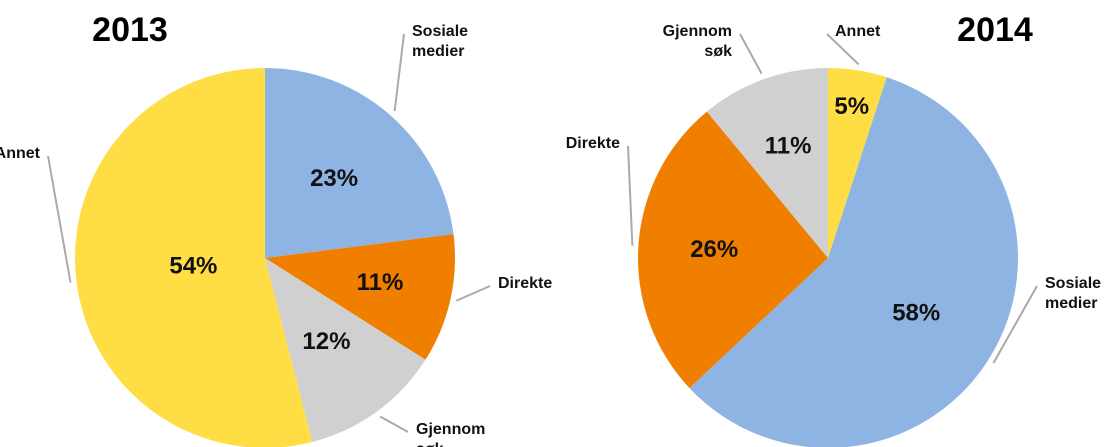 Image resolution: width=1115 pixels, height=447 pixels. Describe the element at coordinates (334, 178) in the screenshot. I see `value-label: 23%` at that location.